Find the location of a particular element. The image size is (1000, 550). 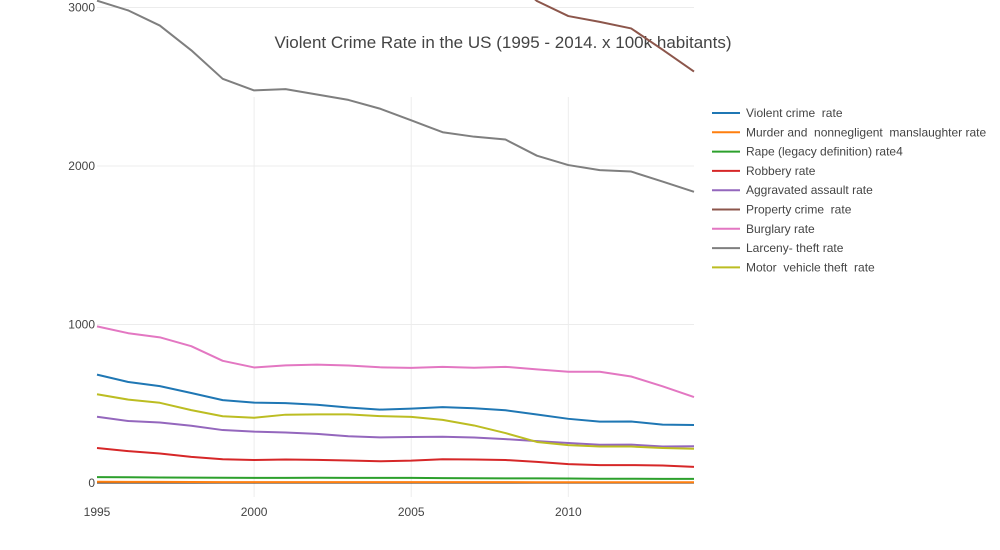

y-tick-label: 2000 is located at coordinates (81, 166).